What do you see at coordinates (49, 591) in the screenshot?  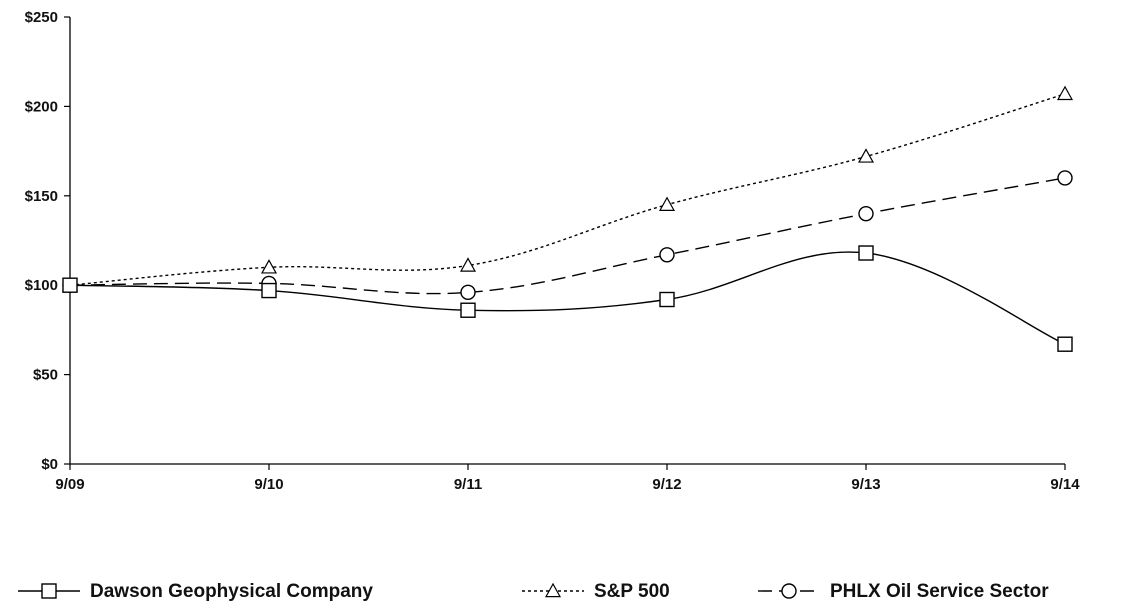 I see `legend-marker-square` at bounding box center [49, 591].